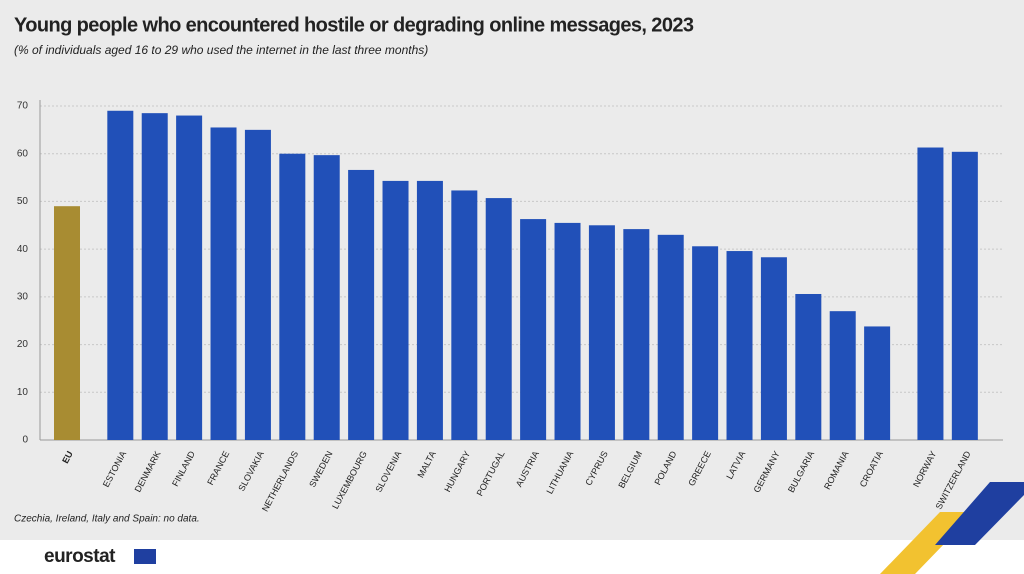 This screenshot has height=574, width=1024. What do you see at coordinates (23, 201) in the screenshot?
I see `y-tick-label: 50` at bounding box center [23, 201].